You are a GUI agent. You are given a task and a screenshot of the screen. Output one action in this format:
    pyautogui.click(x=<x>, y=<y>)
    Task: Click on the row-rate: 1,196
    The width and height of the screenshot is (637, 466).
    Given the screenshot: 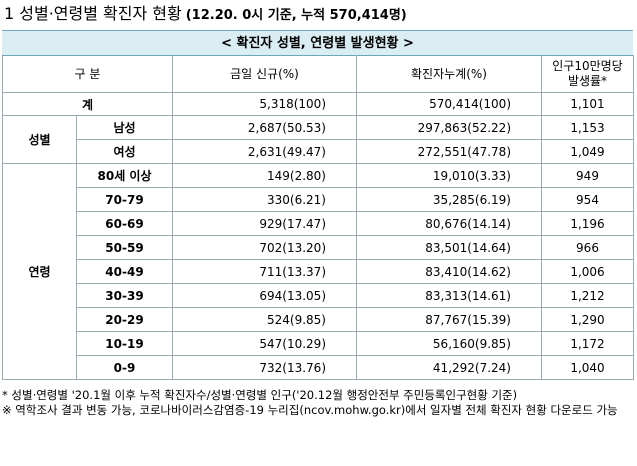 What is the action you would take?
    pyautogui.click(x=587, y=223)
    